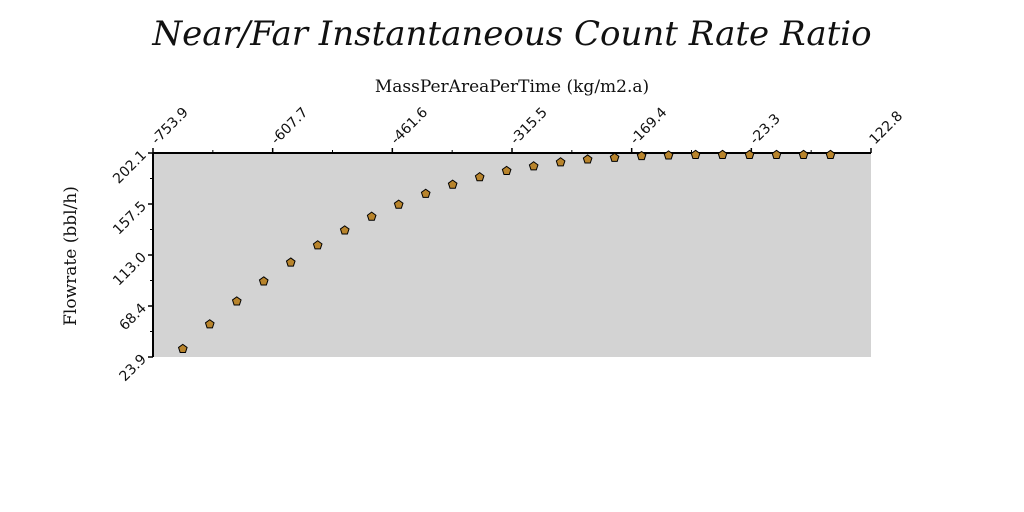 This screenshot has height=512, width=1024. What do you see at coordinates (71, 256) in the screenshot?
I see `y-axis-label: Flowrate (bbl/h)` at bounding box center [71, 256].